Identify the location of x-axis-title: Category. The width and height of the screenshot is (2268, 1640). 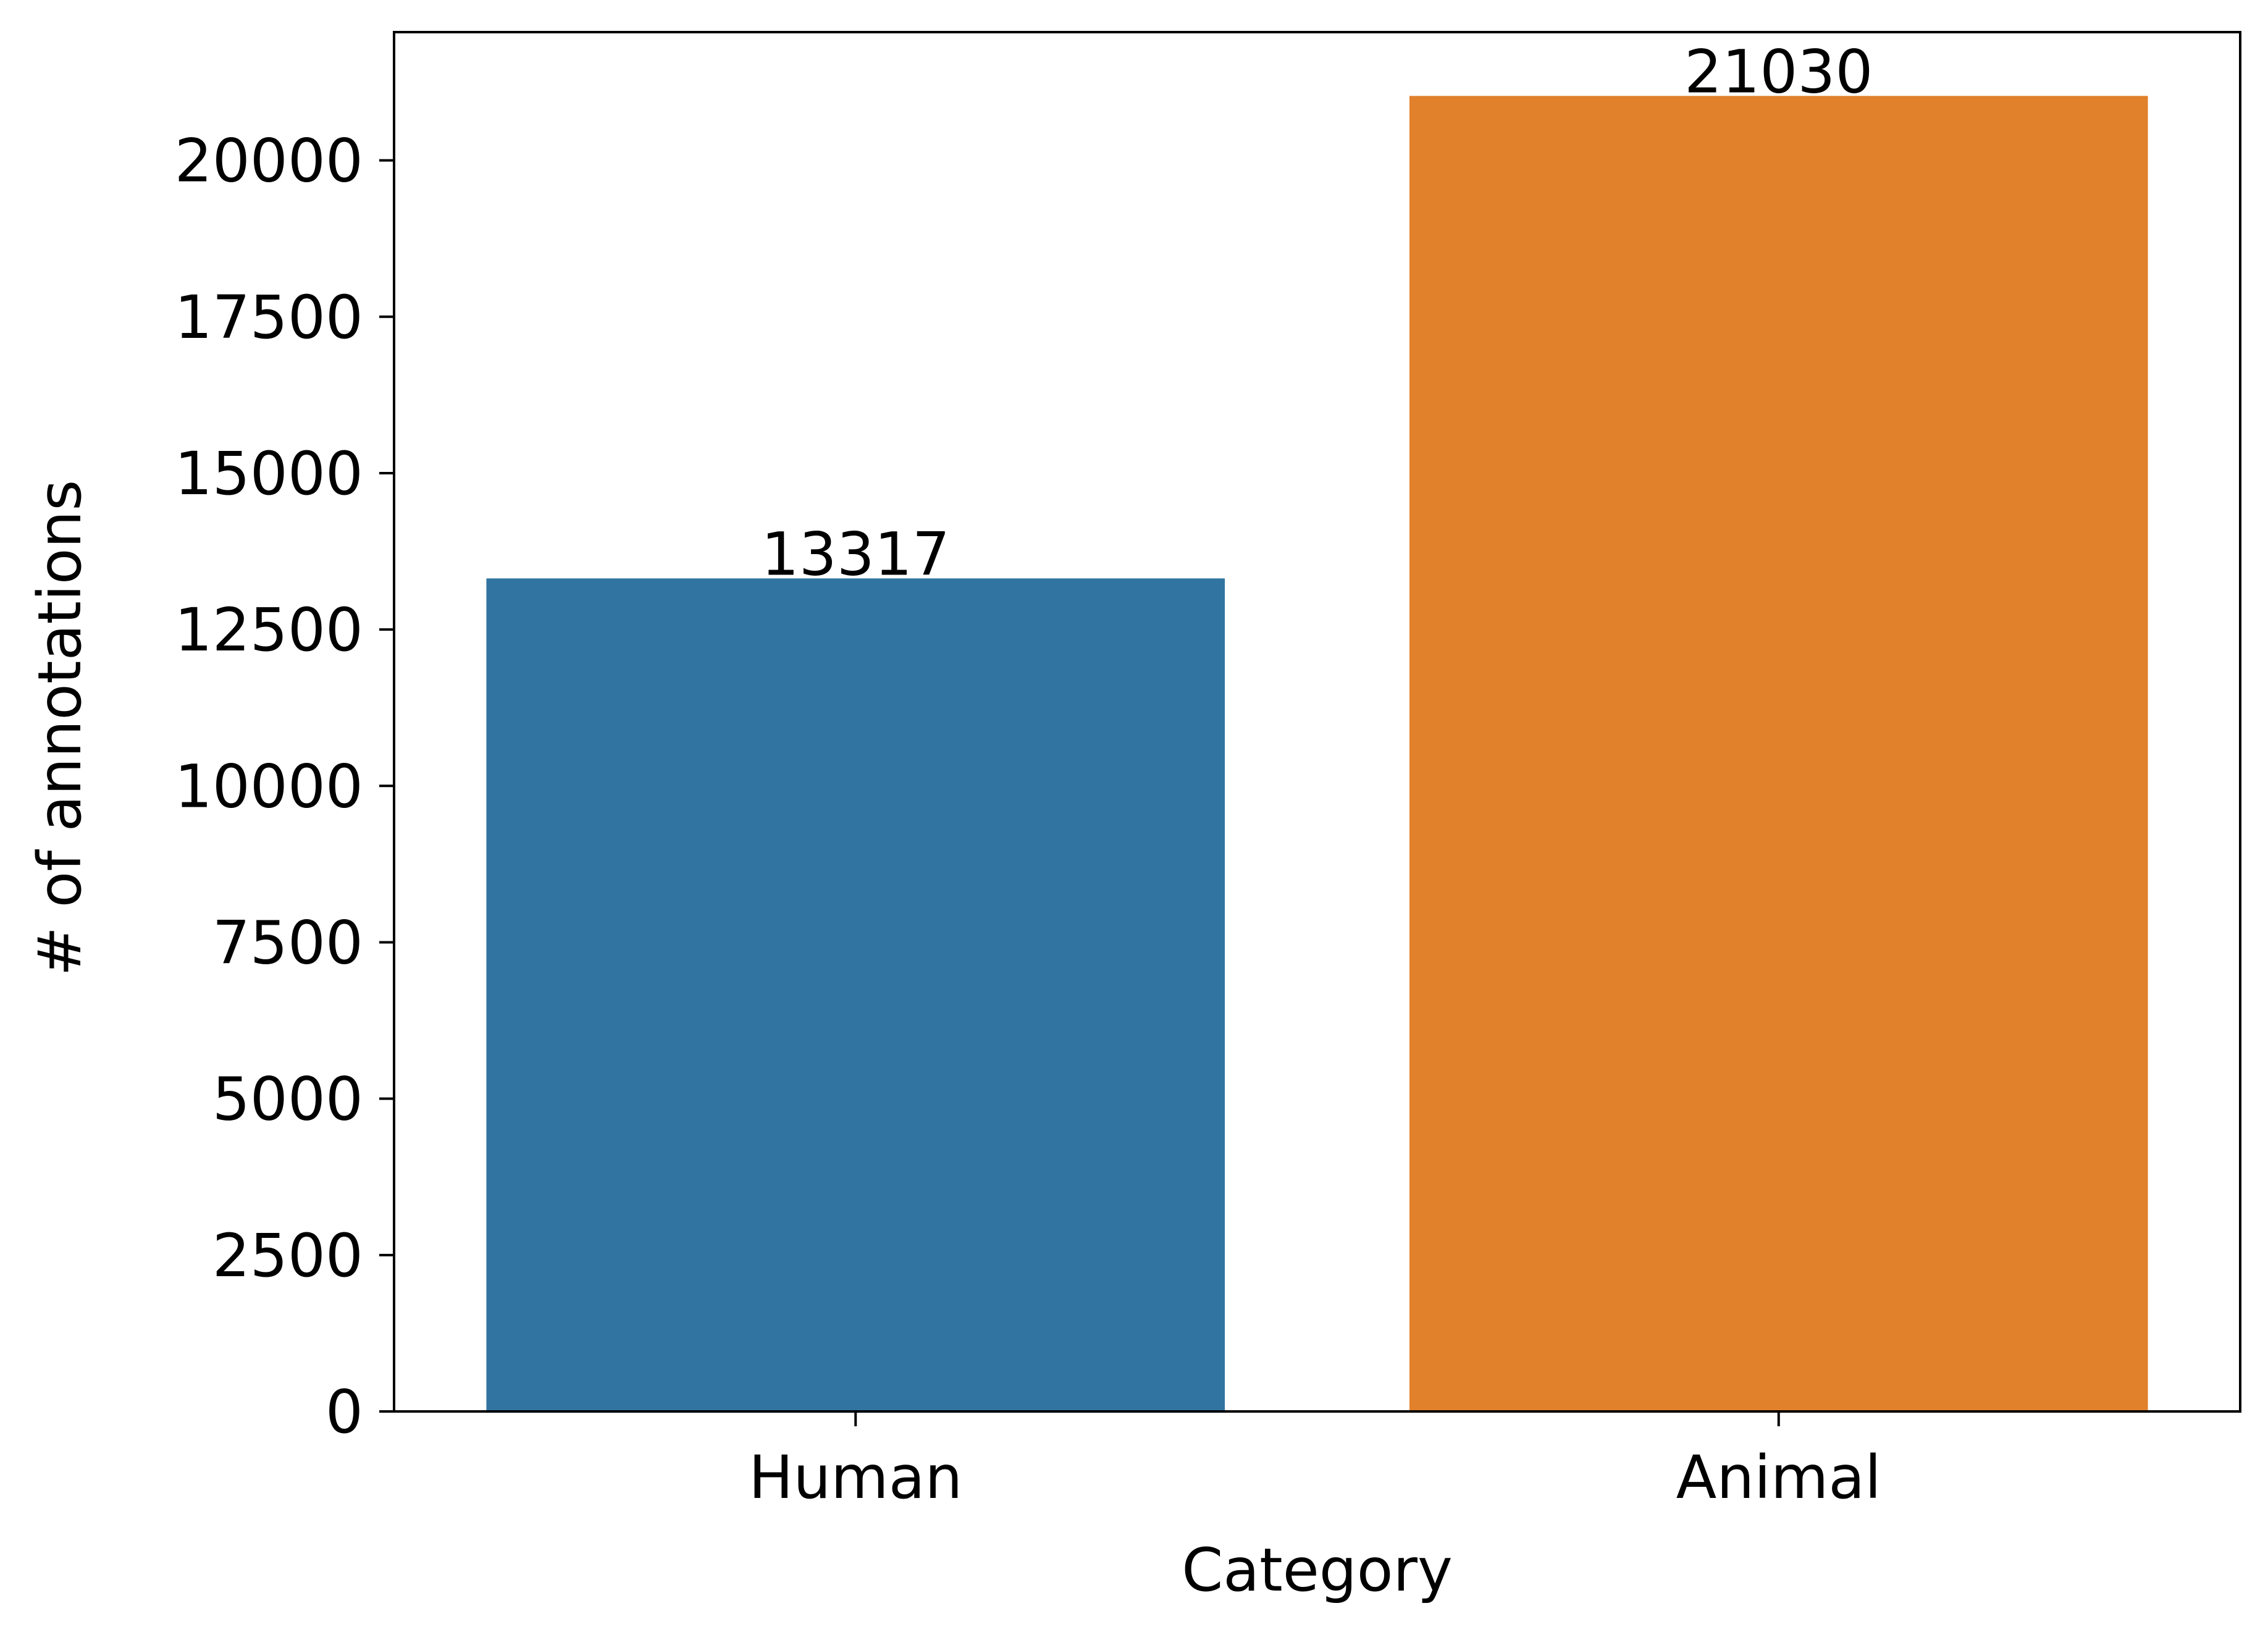
(1317, 1570).